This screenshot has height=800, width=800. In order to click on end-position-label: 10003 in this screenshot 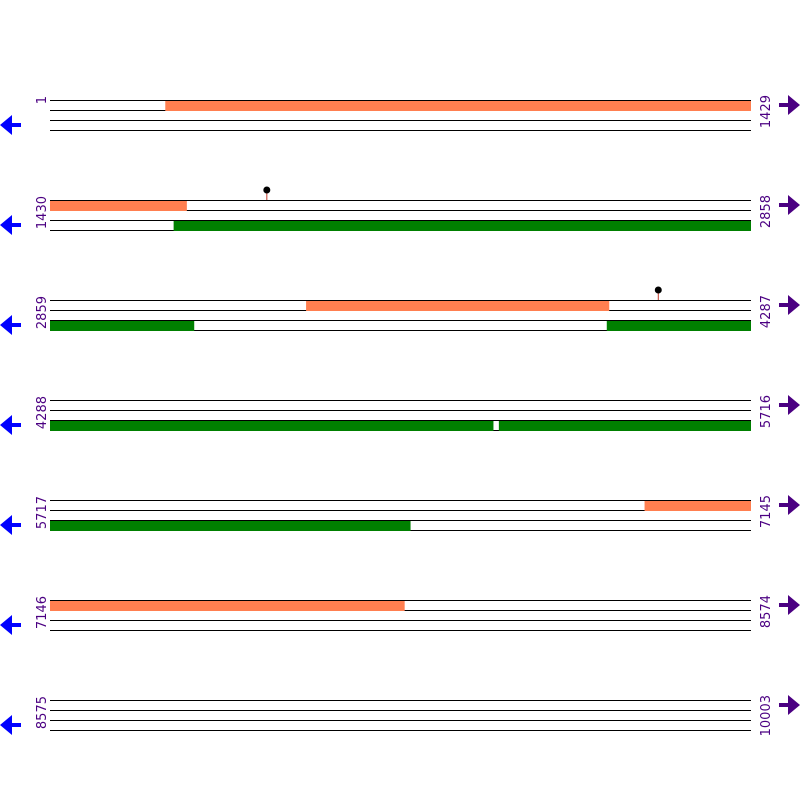, I will do `click(766, 715)`.